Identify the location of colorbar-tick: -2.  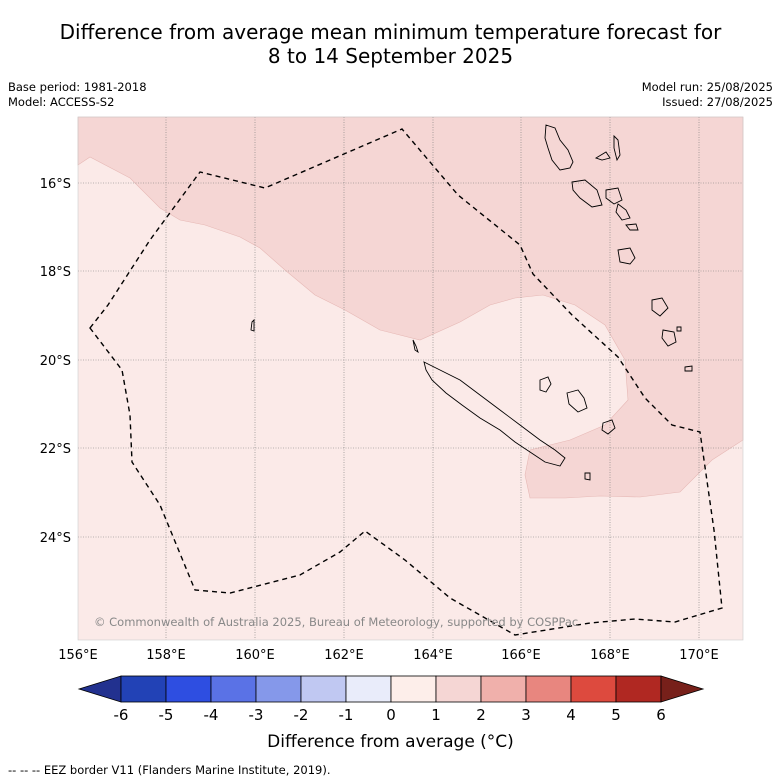
(301, 715).